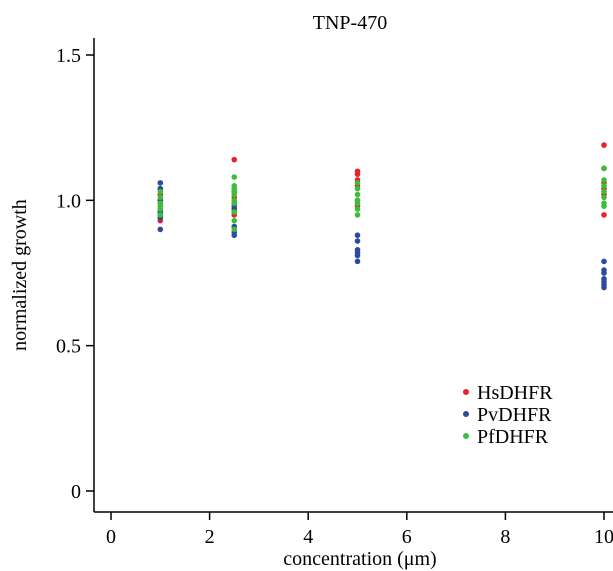  What do you see at coordinates (350, 23) in the screenshot?
I see `chart-title: TNP-470` at bounding box center [350, 23].